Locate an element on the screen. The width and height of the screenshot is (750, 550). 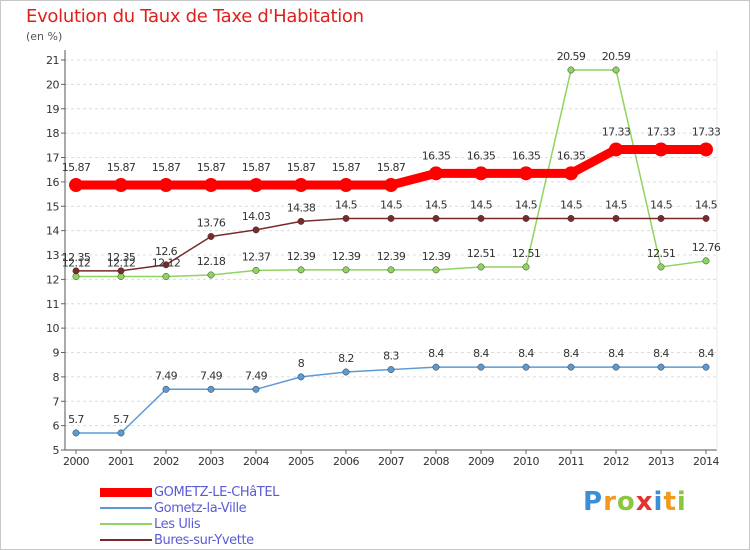
y-tick-label: 19 is located at coordinates (52, 109).